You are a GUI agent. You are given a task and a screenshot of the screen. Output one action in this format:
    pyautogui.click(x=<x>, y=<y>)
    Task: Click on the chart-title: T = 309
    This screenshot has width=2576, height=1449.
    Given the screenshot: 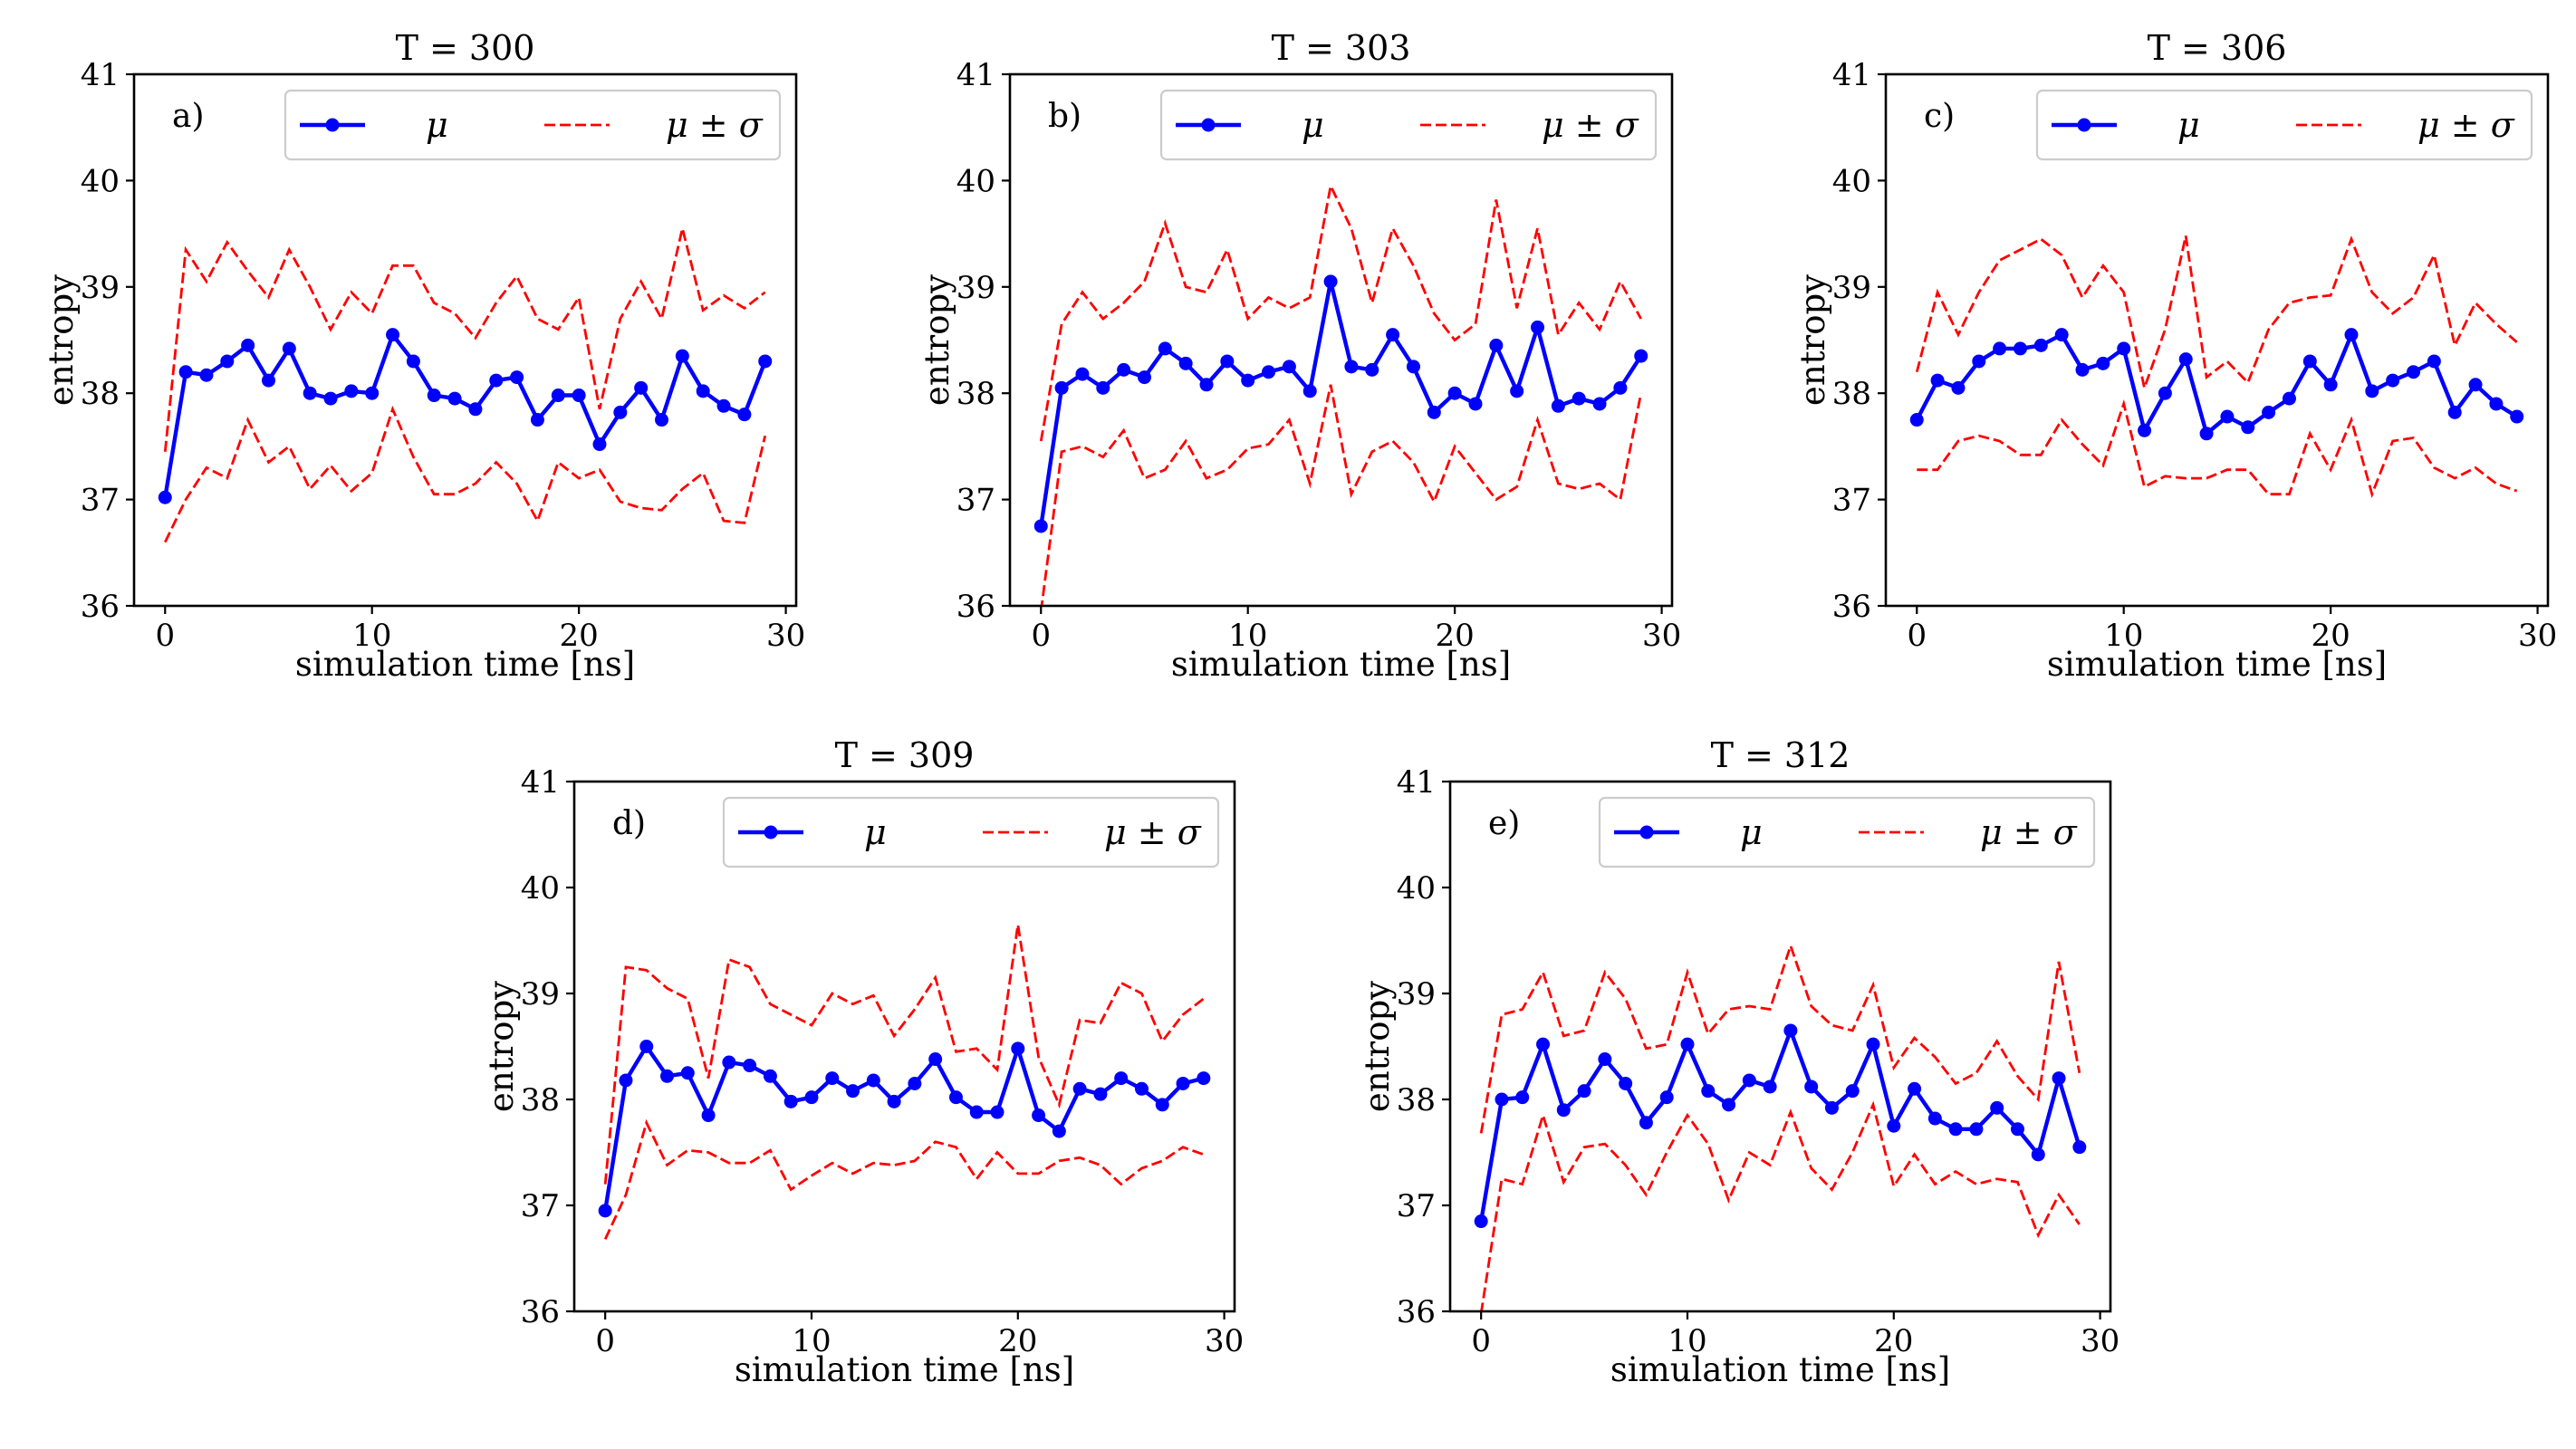 What is the action you would take?
    pyautogui.click(x=905, y=755)
    